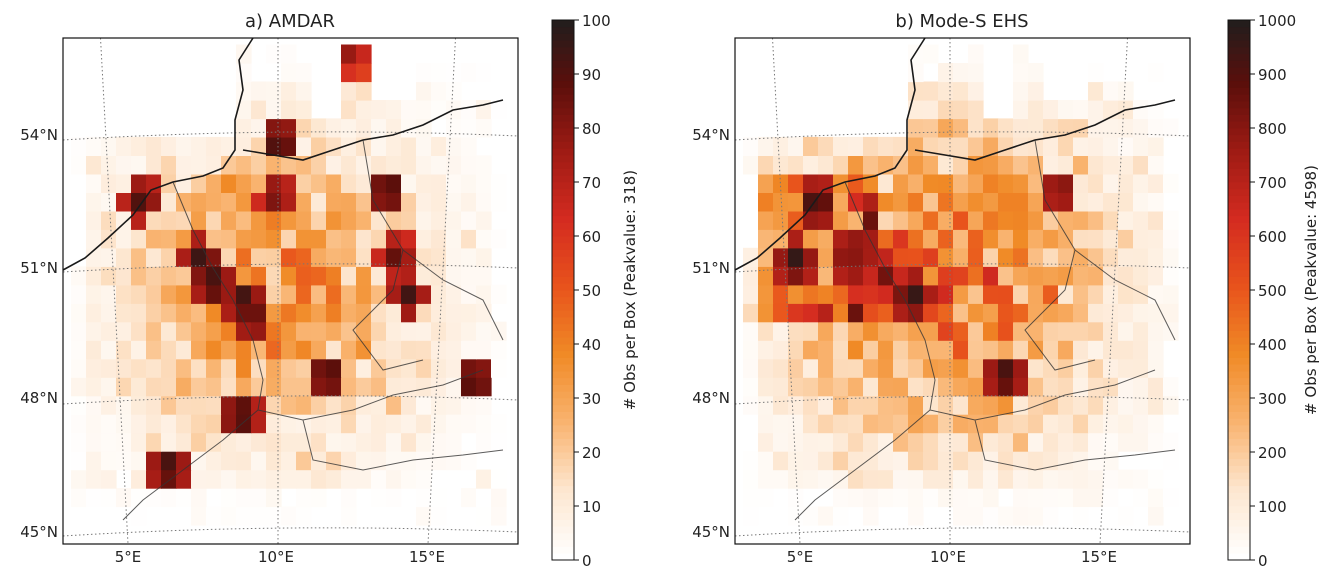 Image resolution: width=1338 pixels, height=568 pixels. Describe the element at coordinates (711, 398) in the screenshot. I see `mode-s-ytick-48n: 48°N` at that location.